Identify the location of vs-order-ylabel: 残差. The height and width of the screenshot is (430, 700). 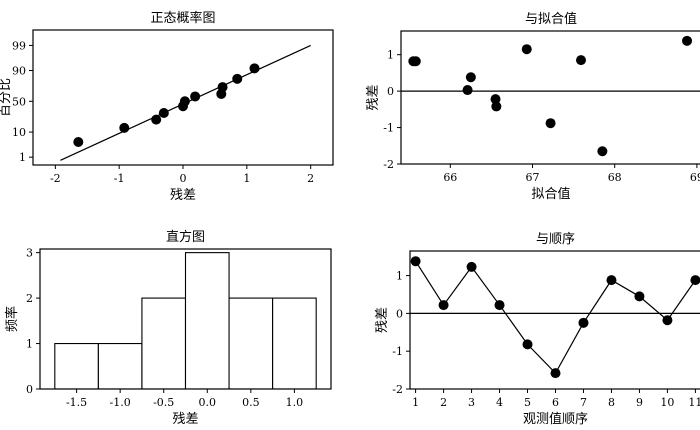
(382, 320).